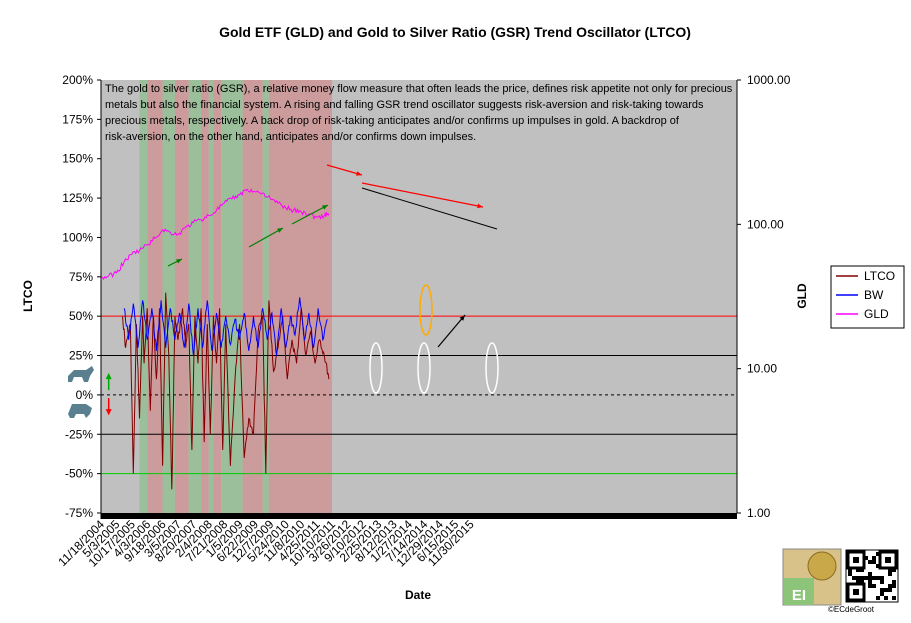  What do you see at coordinates (80, 411) in the screenshot?
I see `bear-shape` at bounding box center [80, 411].